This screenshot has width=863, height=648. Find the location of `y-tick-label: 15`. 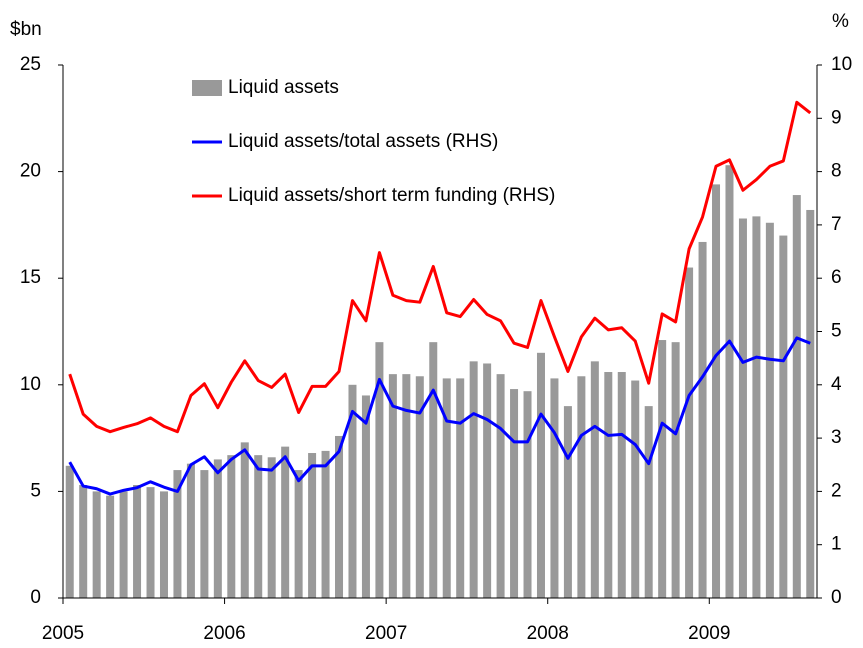

y-tick-label: 15 is located at coordinates (30, 277).